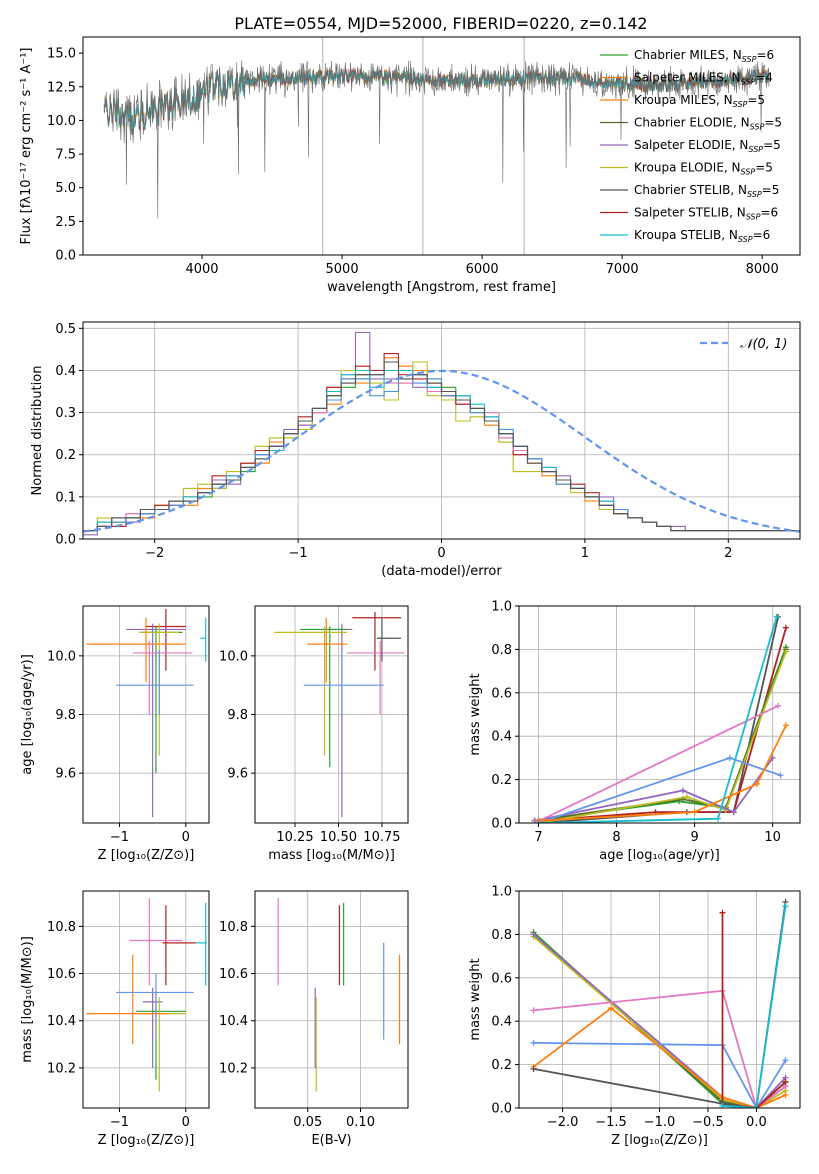  I want to click on x-tick-label: 7000, so click(622, 269).